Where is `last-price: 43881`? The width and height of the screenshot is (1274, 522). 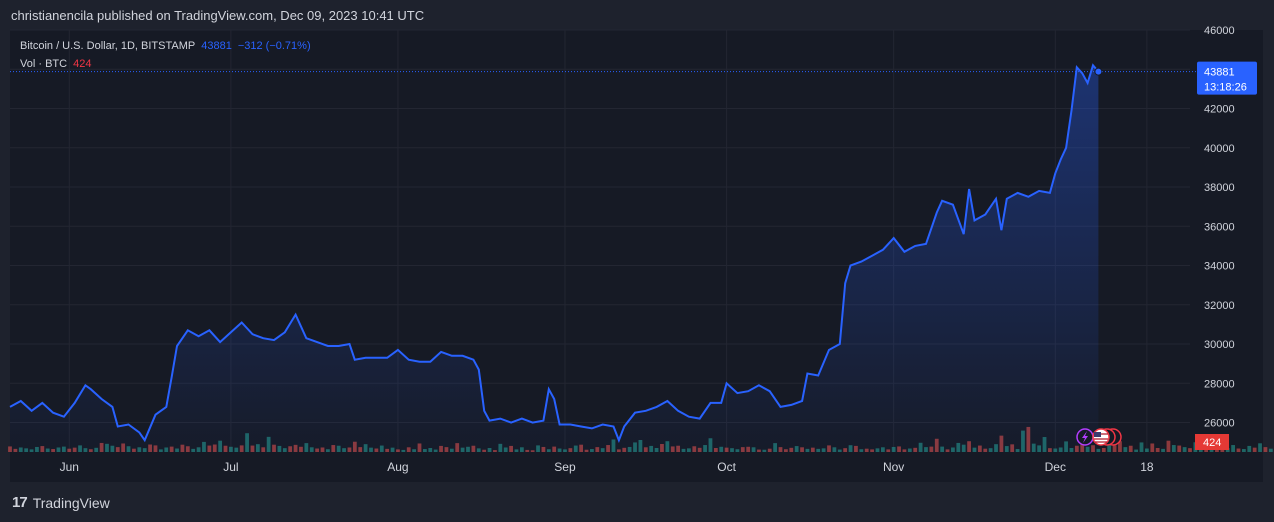 last-price: 43881 is located at coordinates (216, 46).